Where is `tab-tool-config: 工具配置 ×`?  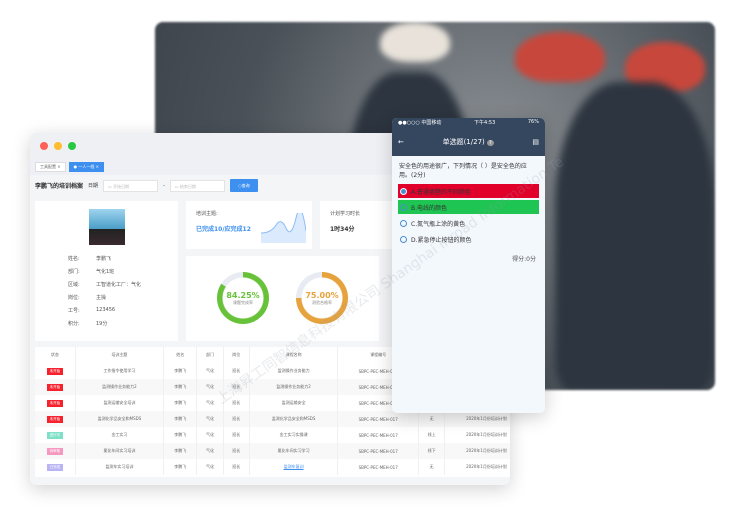 tab-tool-config: 工具配置 × is located at coordinates (50, 167).